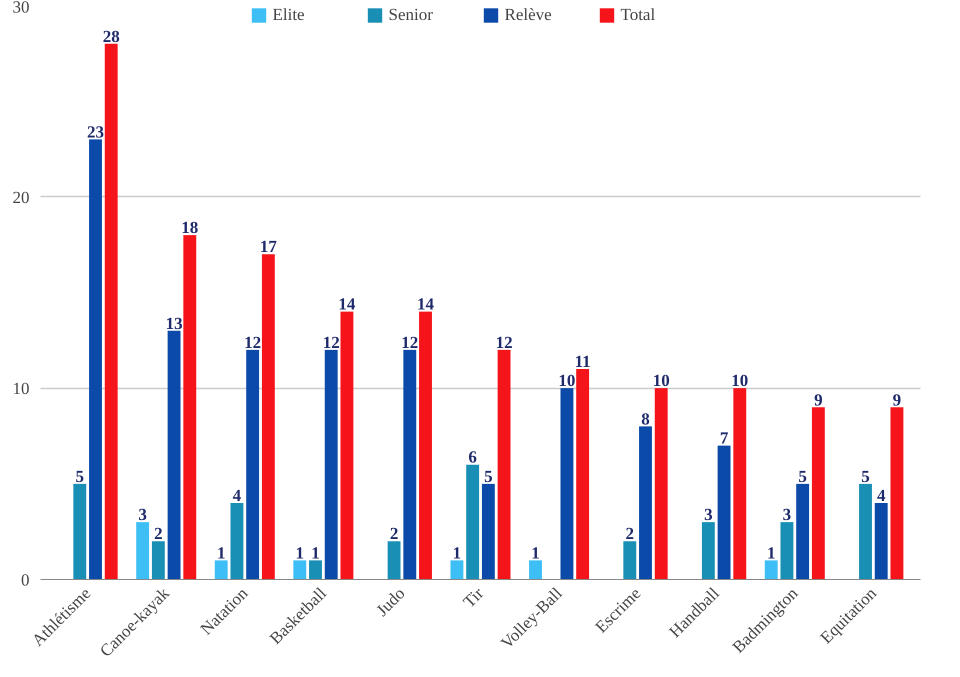  Describe the element at coordinates (582, 362) in the screenshot. I see `data-label: 11` at that location.